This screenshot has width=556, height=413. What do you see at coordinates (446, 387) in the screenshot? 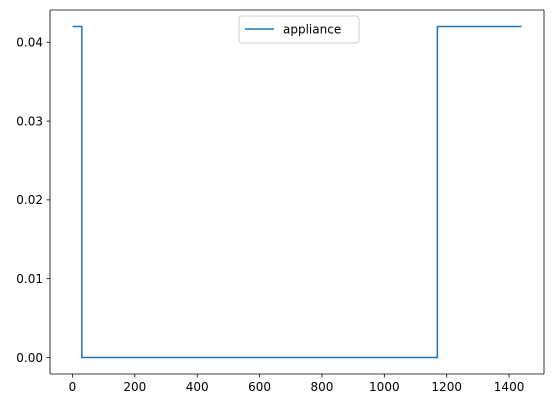
I see `x-tick-label: 1200` at bounding box center [446, 387].